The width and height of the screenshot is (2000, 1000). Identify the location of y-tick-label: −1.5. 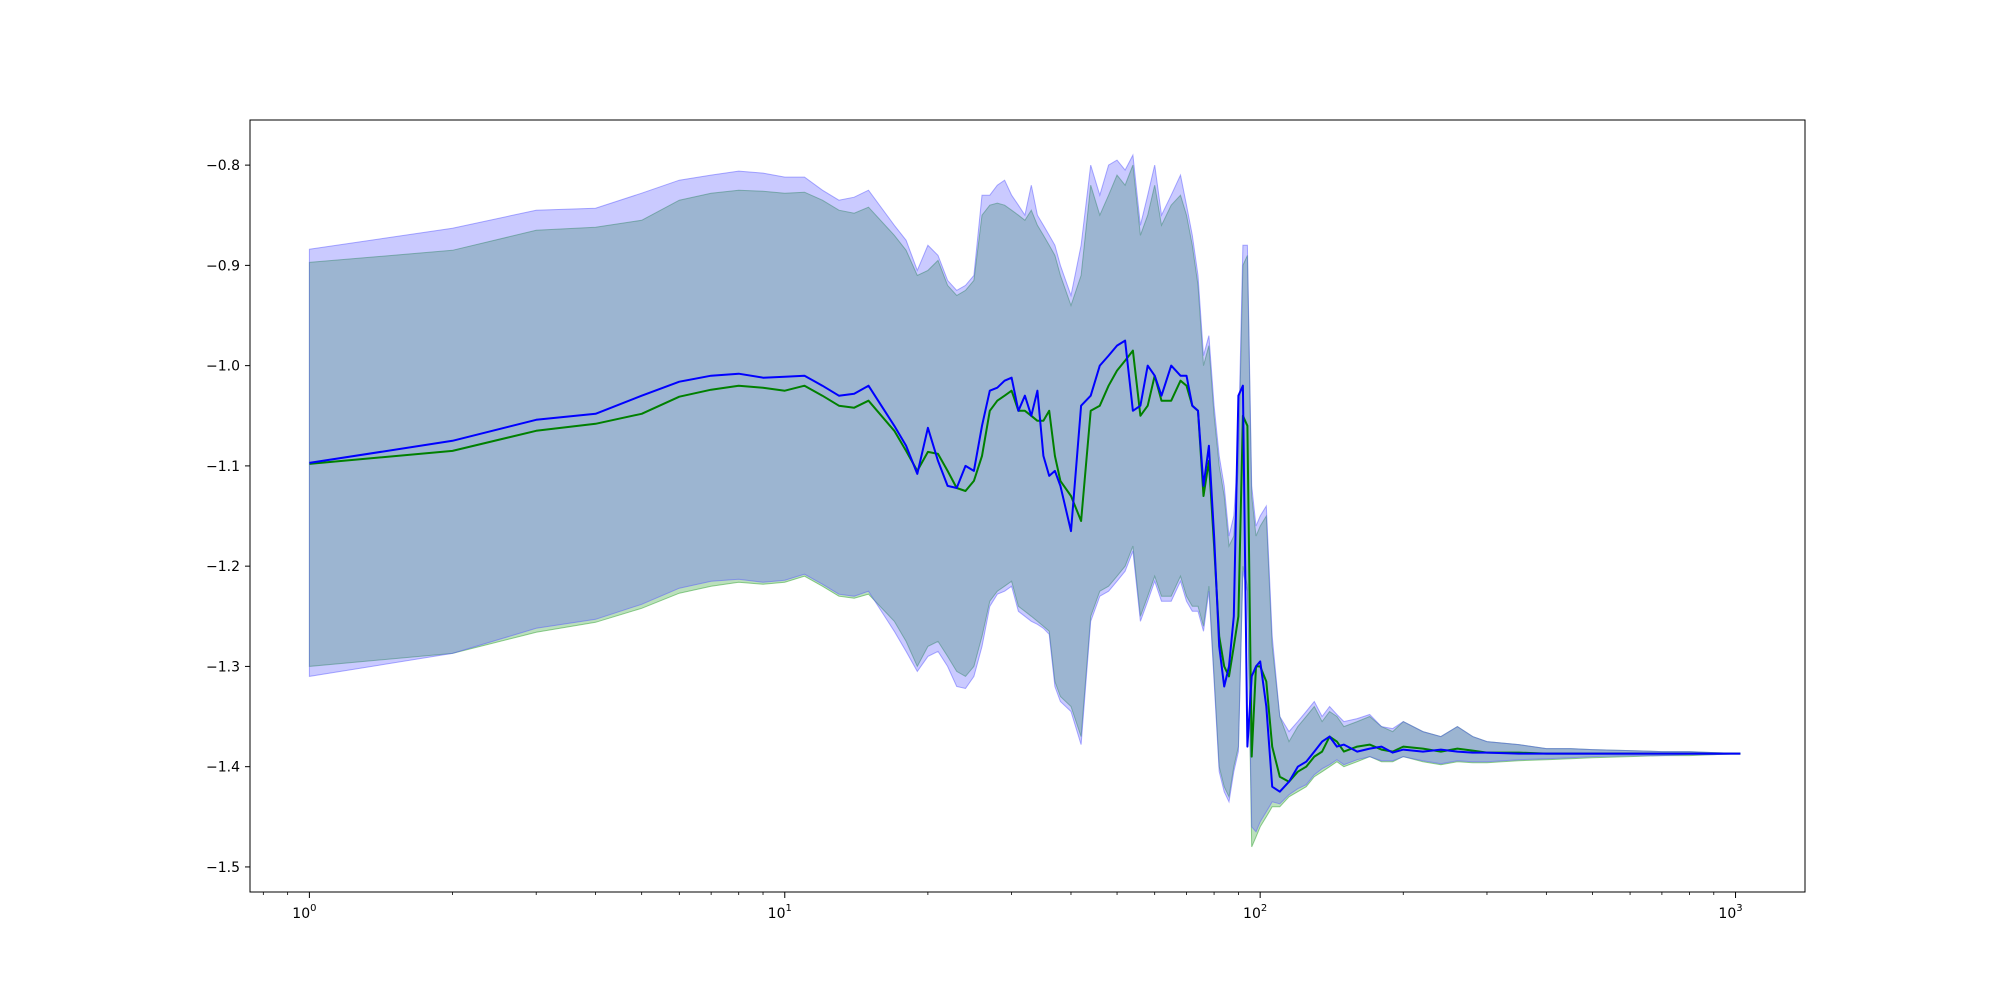
(223, 868).